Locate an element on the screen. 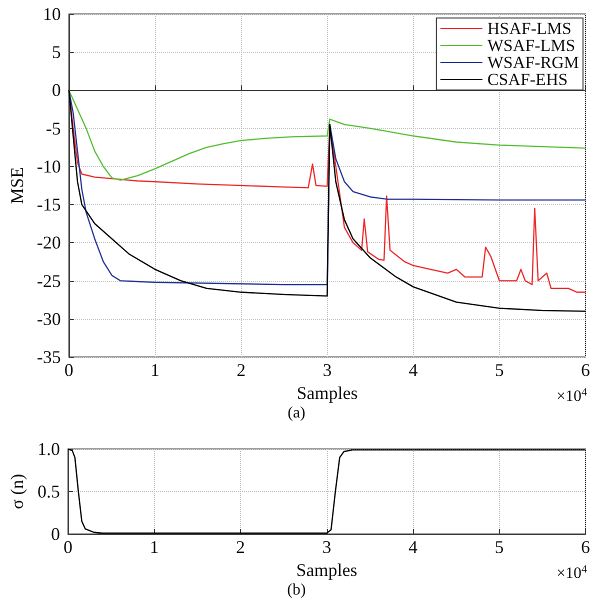 The width and height of the screenshot is (593, 605). legend-label: WSAF-LMS is located at coordinates (531, 45).